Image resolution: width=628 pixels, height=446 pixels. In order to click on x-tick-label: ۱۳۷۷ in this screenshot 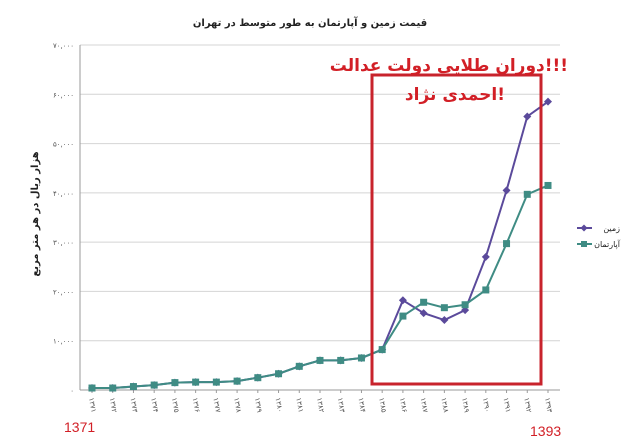, I will do `click(216, 405)`.